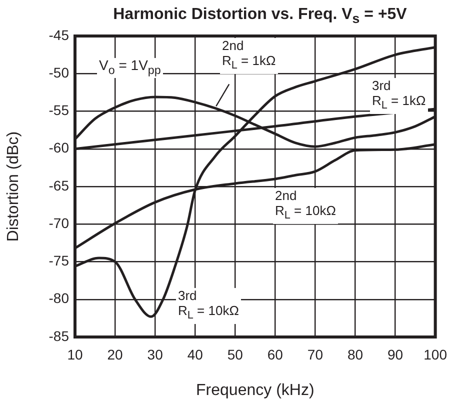 This screenshot has height=404, width=457. Describe the element at coordinates (315, 354) in the screenshot. I see `x-tick-label: 70` at that location.